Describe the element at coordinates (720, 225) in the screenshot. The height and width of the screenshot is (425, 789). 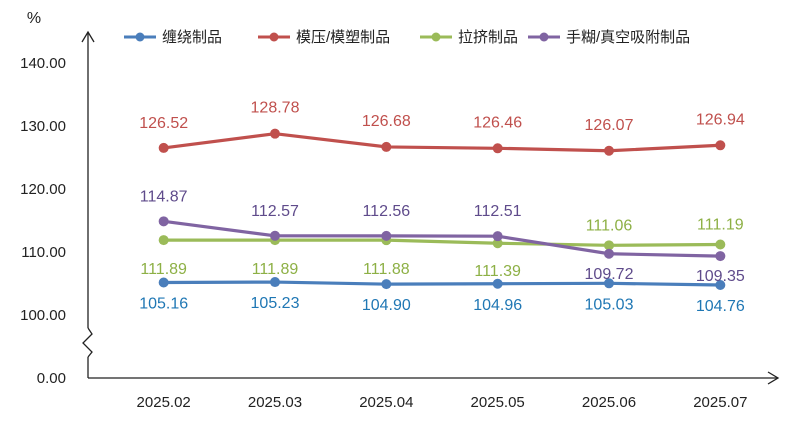
I see `data-label: 111.19` at that location.